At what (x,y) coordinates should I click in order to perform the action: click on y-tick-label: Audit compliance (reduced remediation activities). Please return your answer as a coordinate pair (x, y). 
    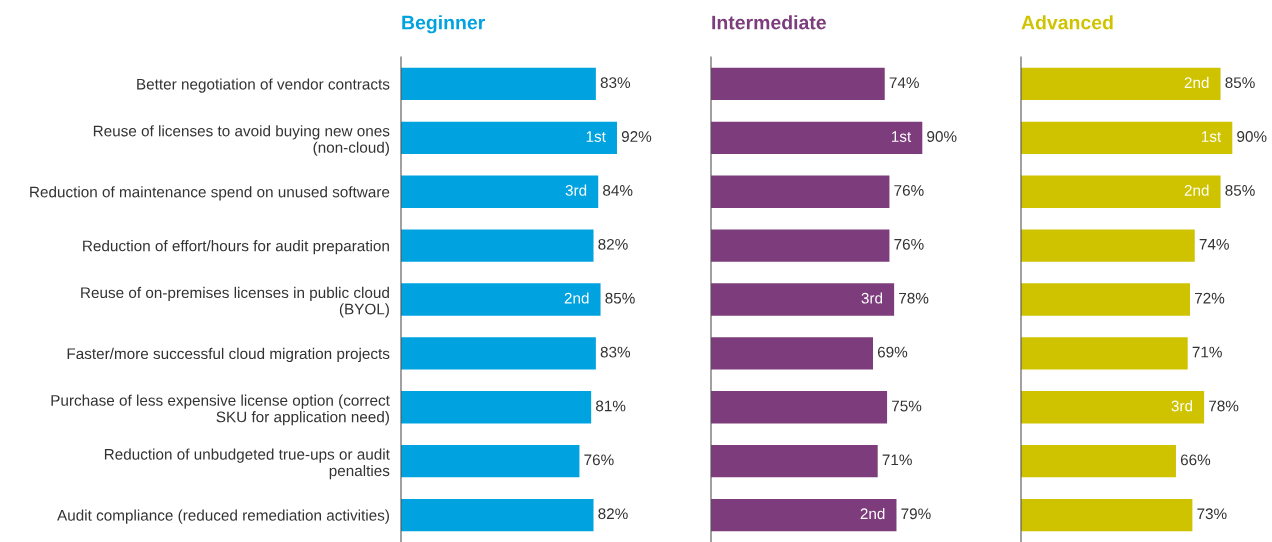
    Looking at the image, I should click on (223, 516).